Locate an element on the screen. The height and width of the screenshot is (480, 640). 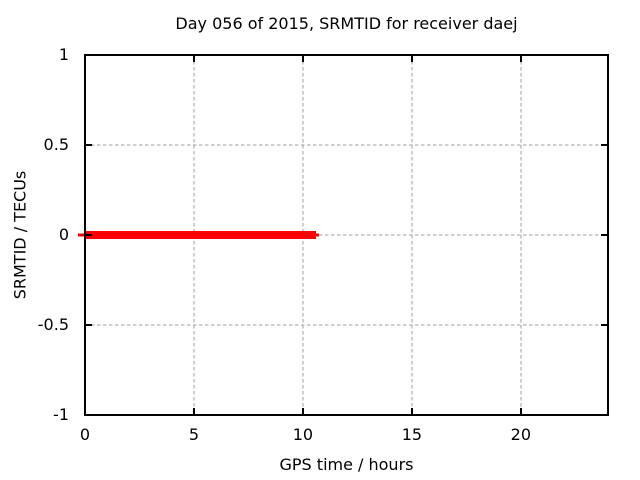
line-end-cap-right is located at coordinates (317, 235).